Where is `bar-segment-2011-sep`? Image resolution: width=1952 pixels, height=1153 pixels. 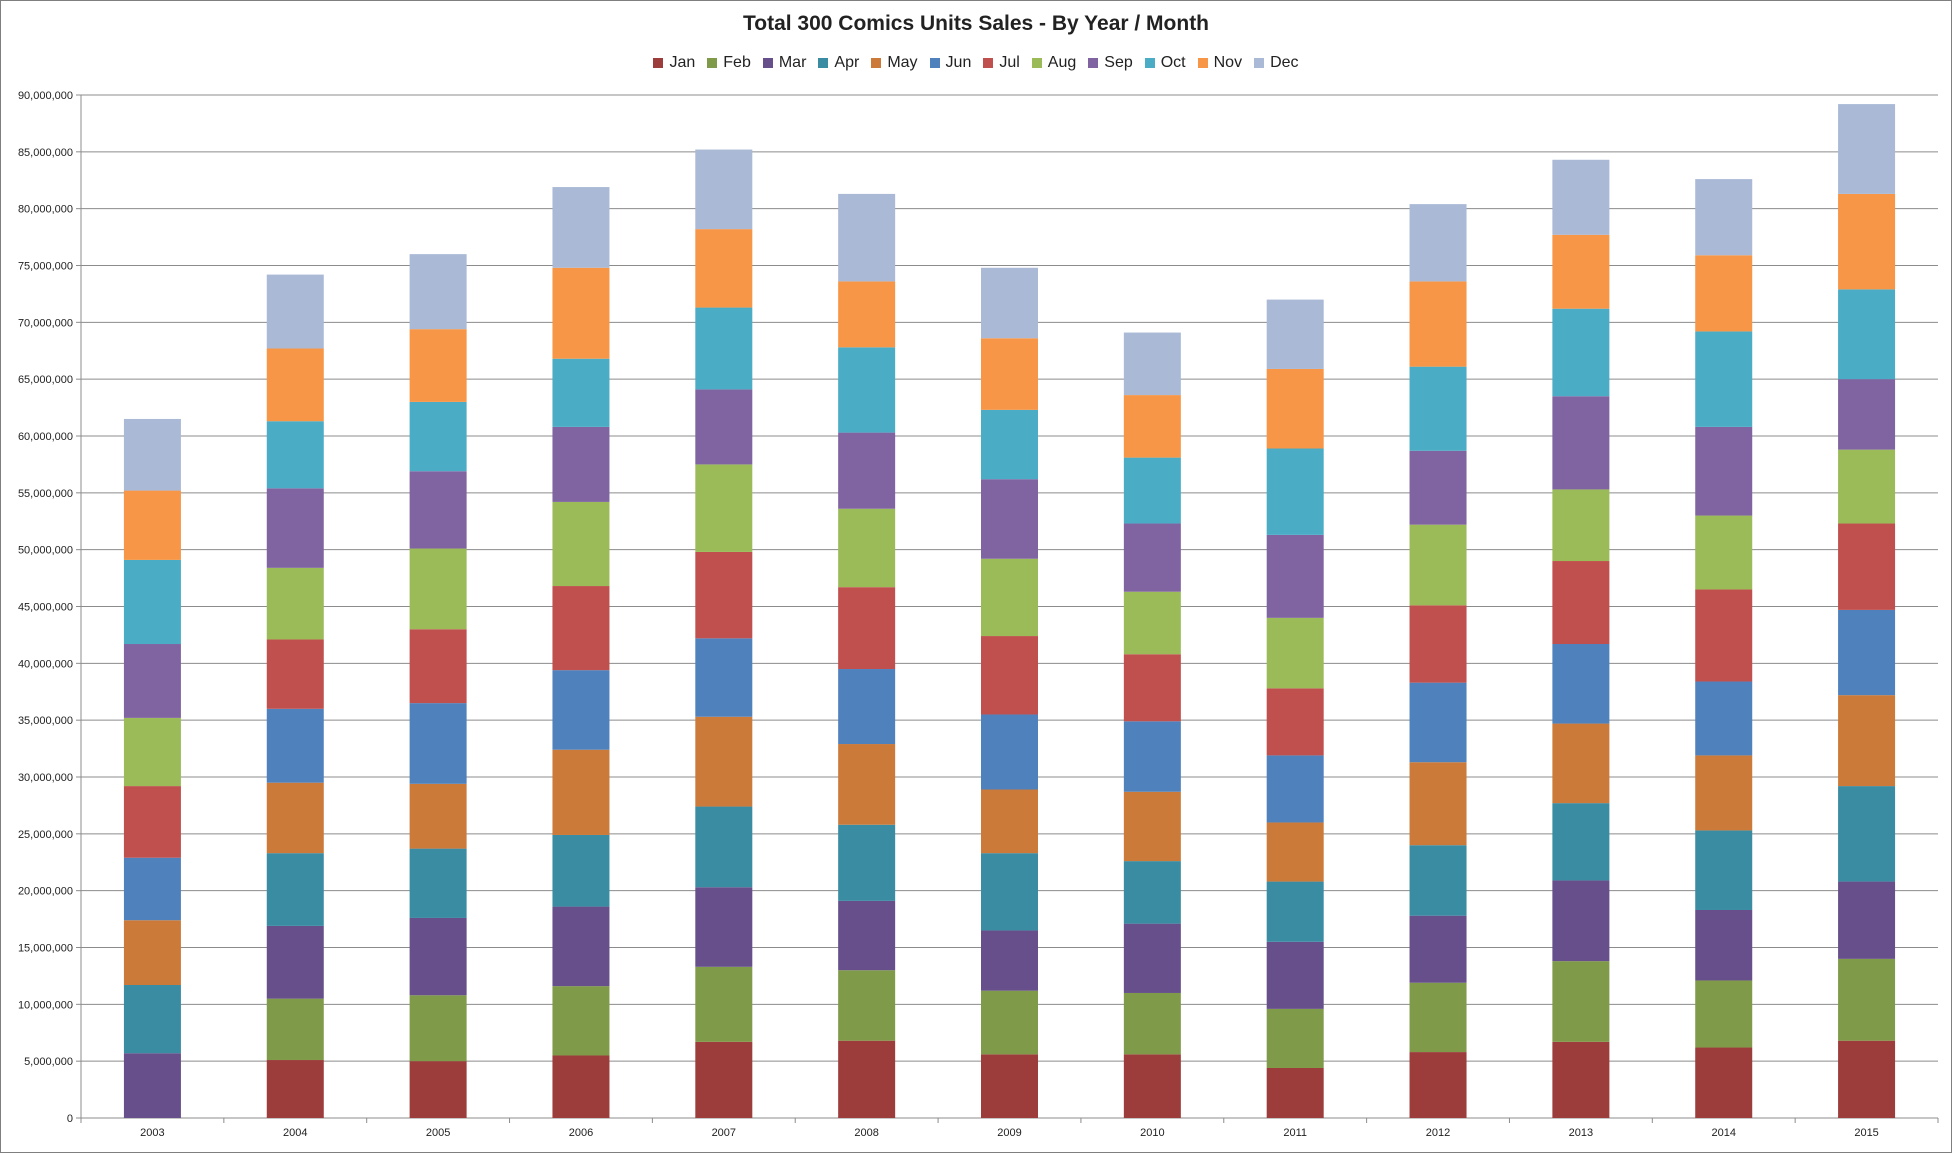 bar-segment-2011-sep is located at coordinates (1295, 576).